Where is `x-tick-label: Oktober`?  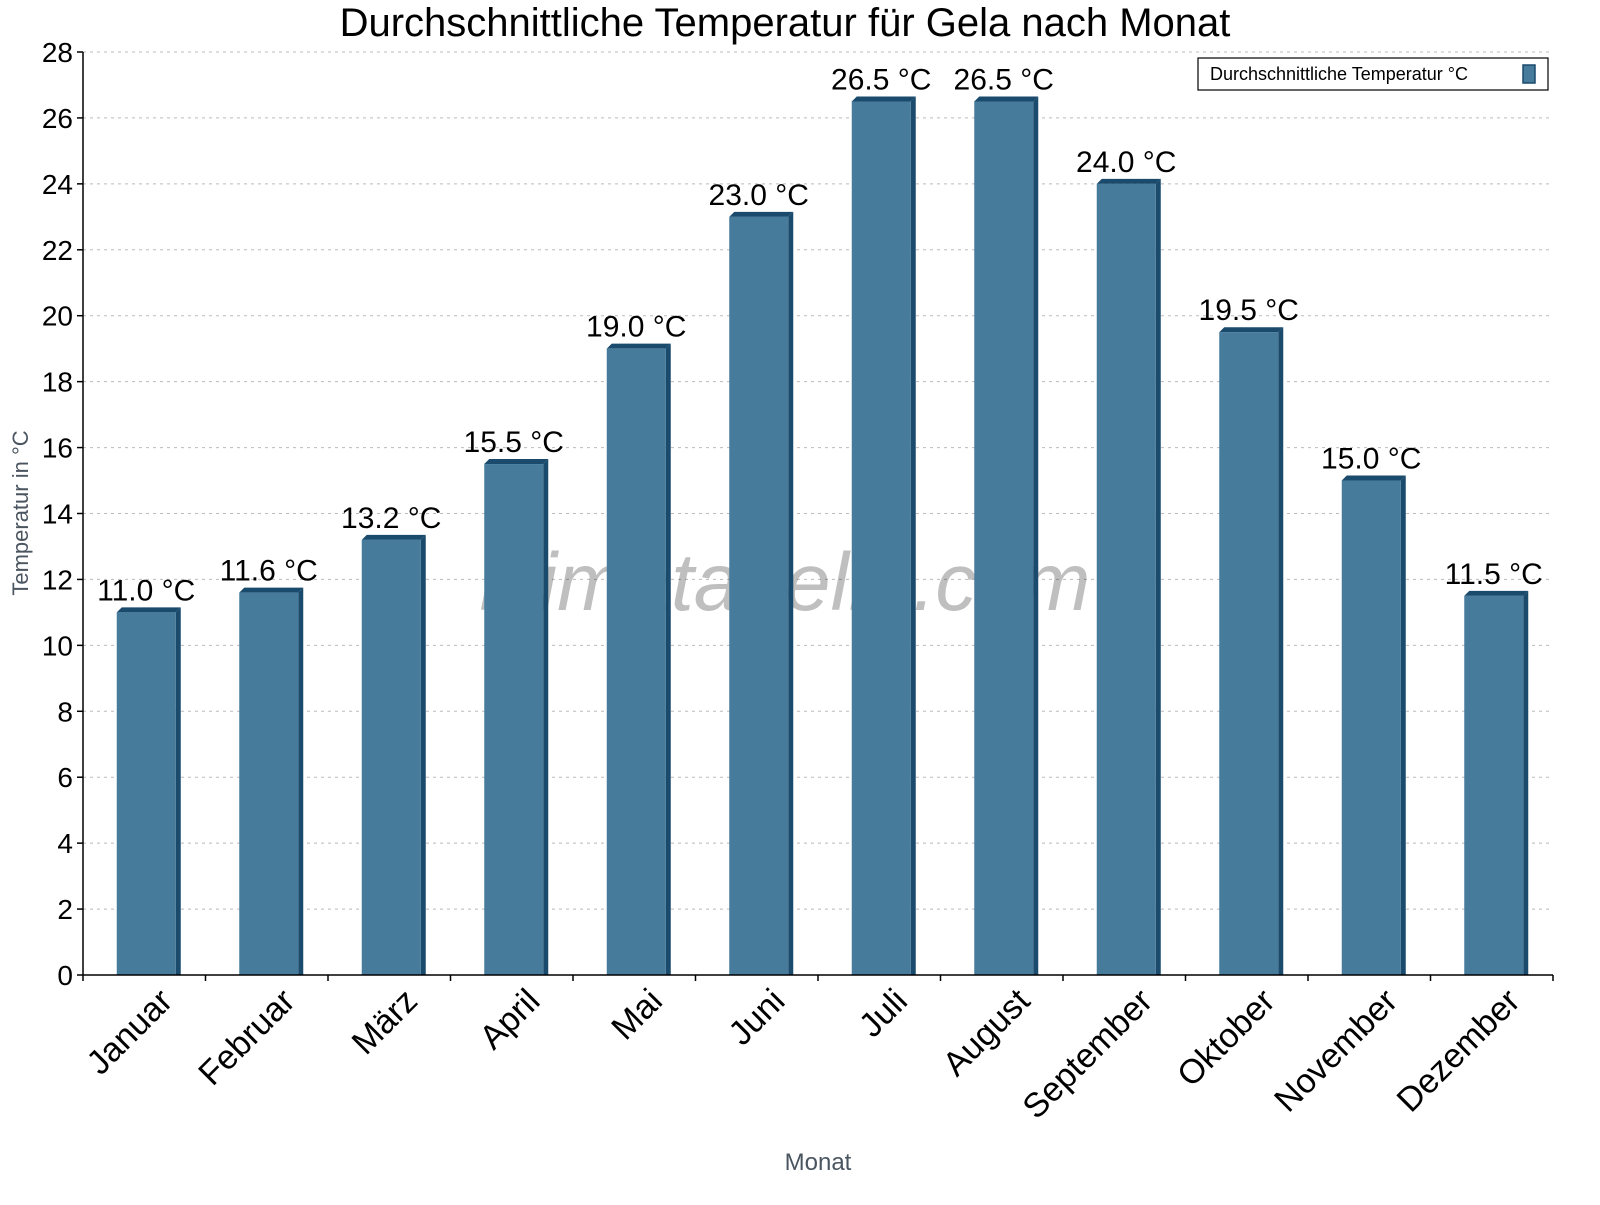
x-tick-label: Oktober is located at coordinates (1226, 1038).